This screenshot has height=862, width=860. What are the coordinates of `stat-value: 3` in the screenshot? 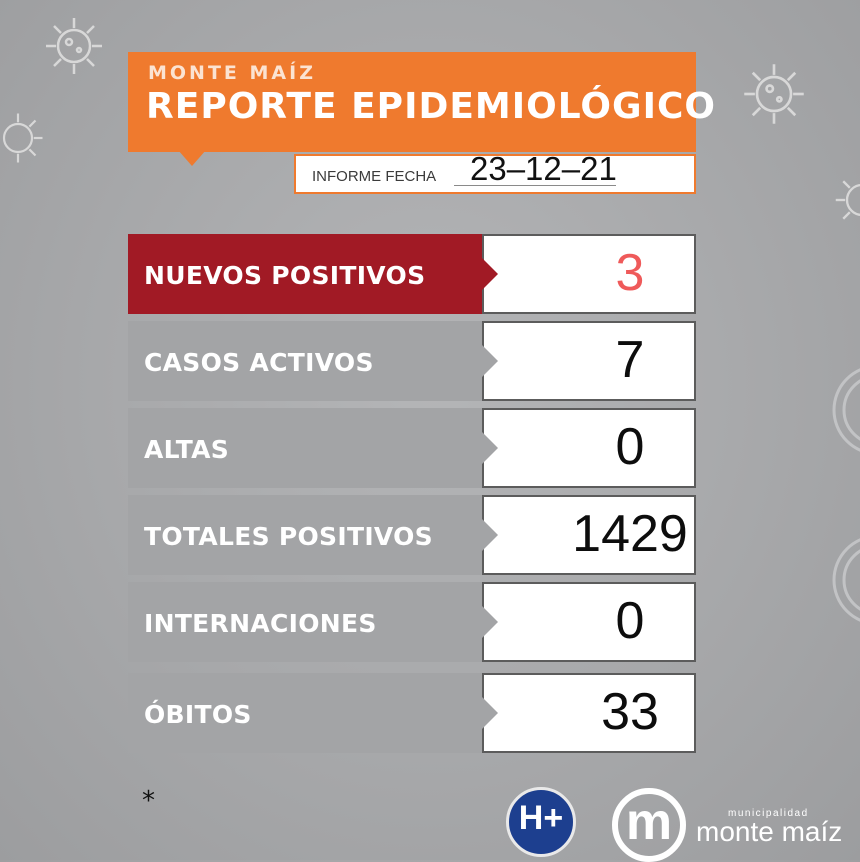 It's located at (630, 273).